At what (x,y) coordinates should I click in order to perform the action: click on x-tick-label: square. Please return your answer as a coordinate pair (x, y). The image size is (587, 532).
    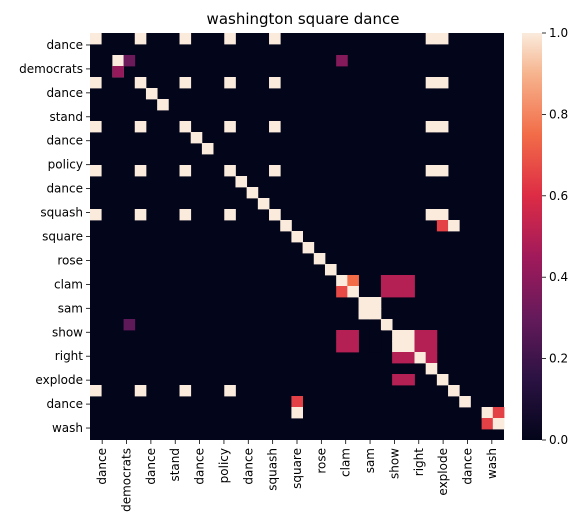
    Looking at the image, I should click on (297, 468).